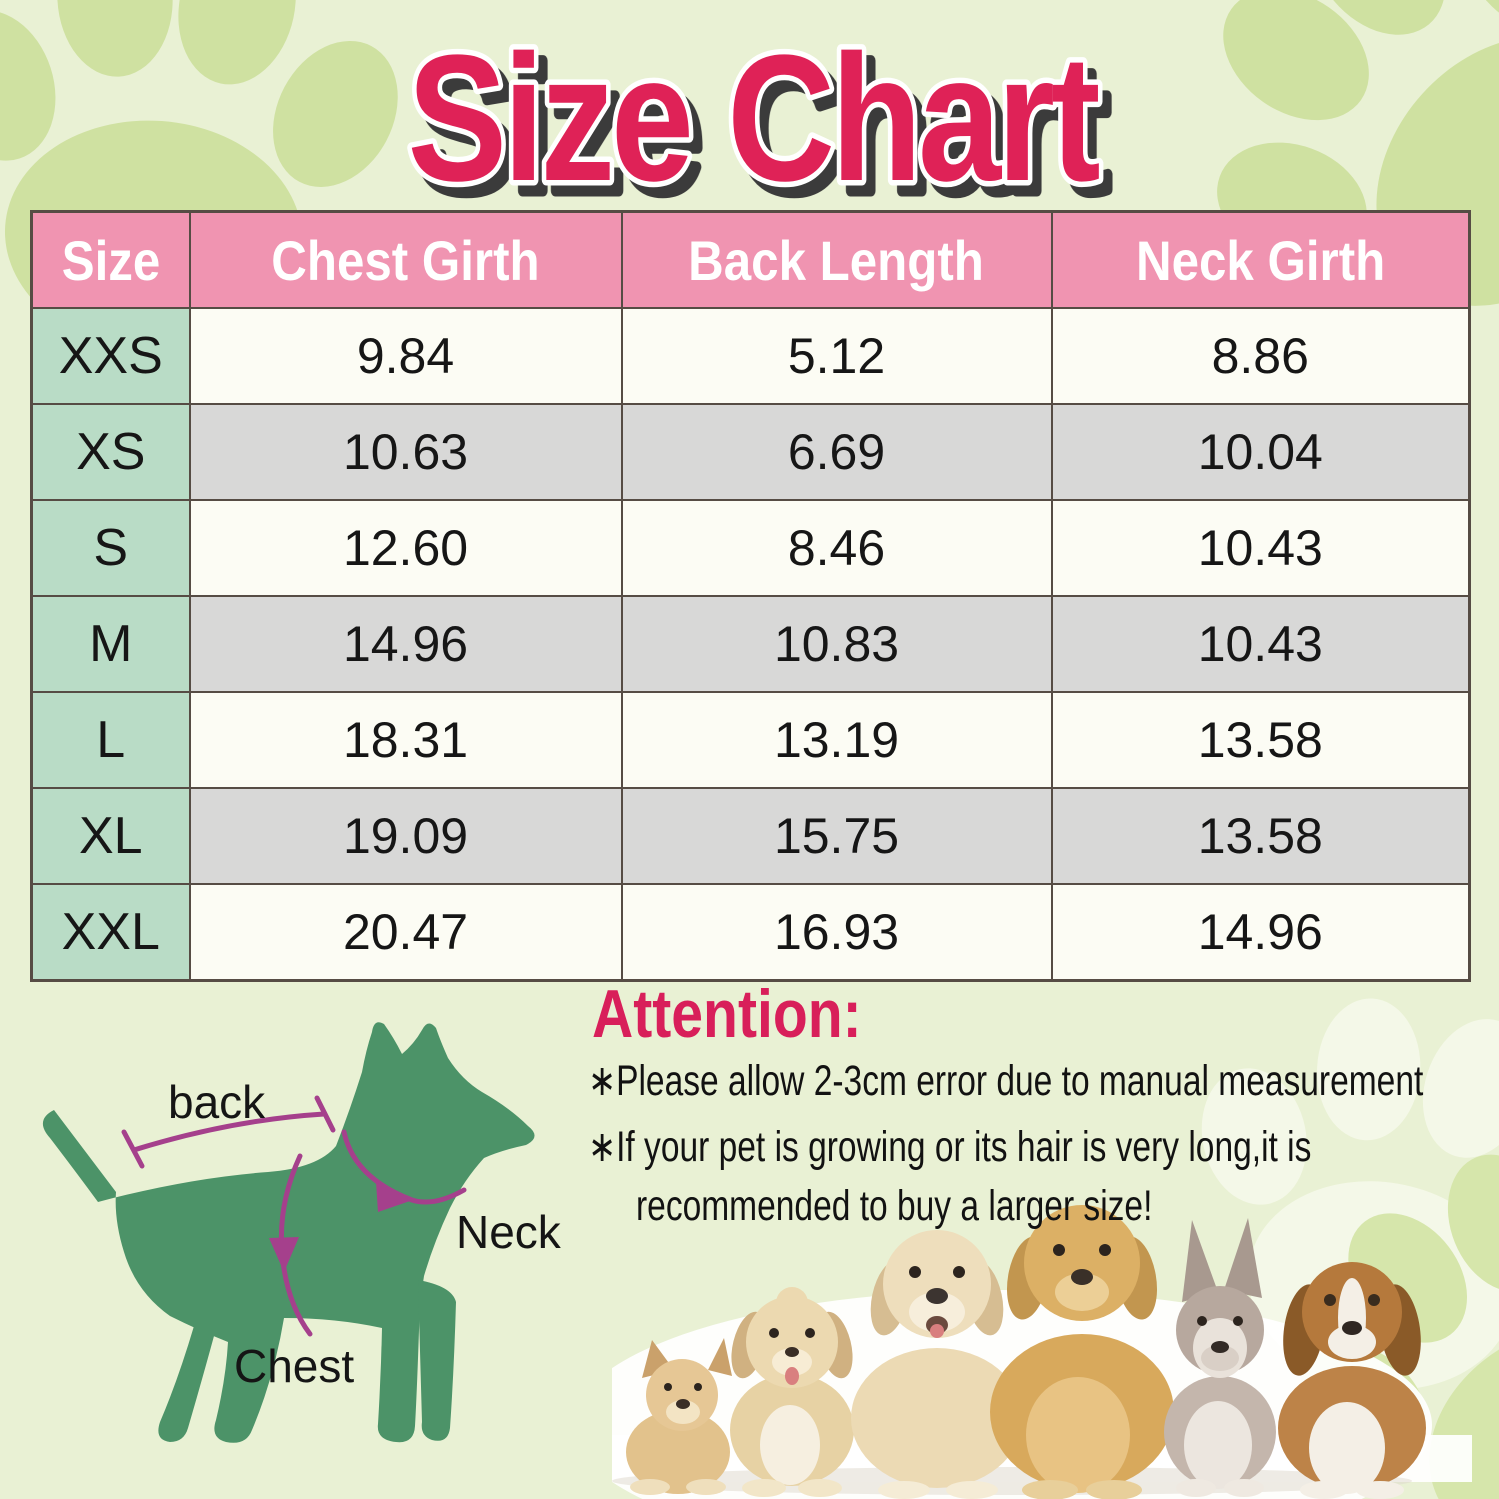  Describe the element at coordinates (836, 356) in the screenshot. I see `back-length-cell: 5.12` at that location.